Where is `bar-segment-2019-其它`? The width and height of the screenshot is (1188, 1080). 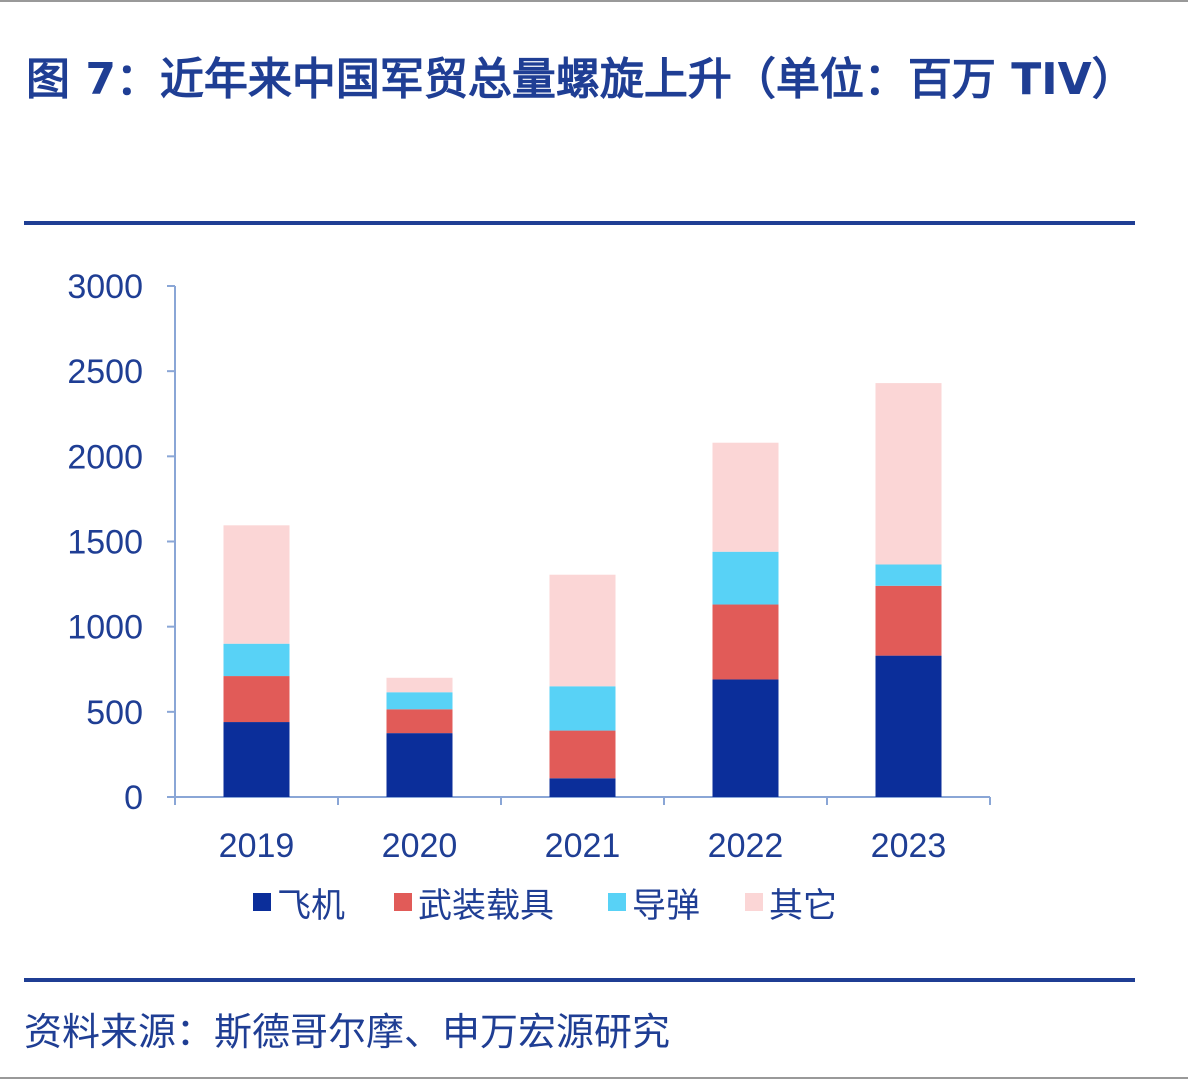 bar-segment-2019-其它 is located at coordinates (256, 584).